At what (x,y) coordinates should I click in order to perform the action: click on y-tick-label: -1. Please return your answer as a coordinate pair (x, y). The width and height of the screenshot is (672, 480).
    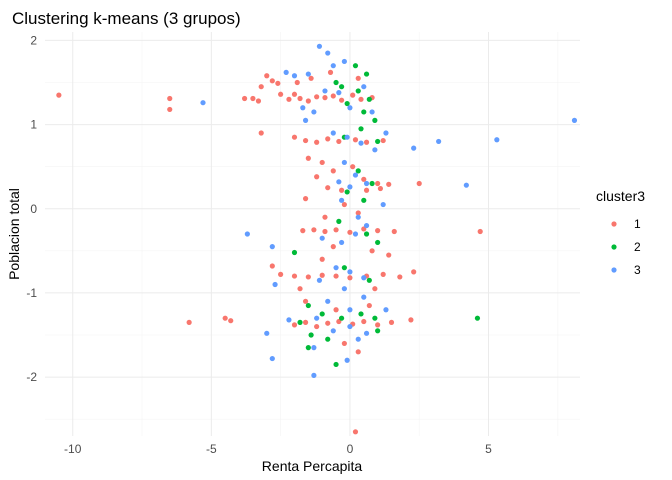
    Looking at the image, I should click on (31, 293).